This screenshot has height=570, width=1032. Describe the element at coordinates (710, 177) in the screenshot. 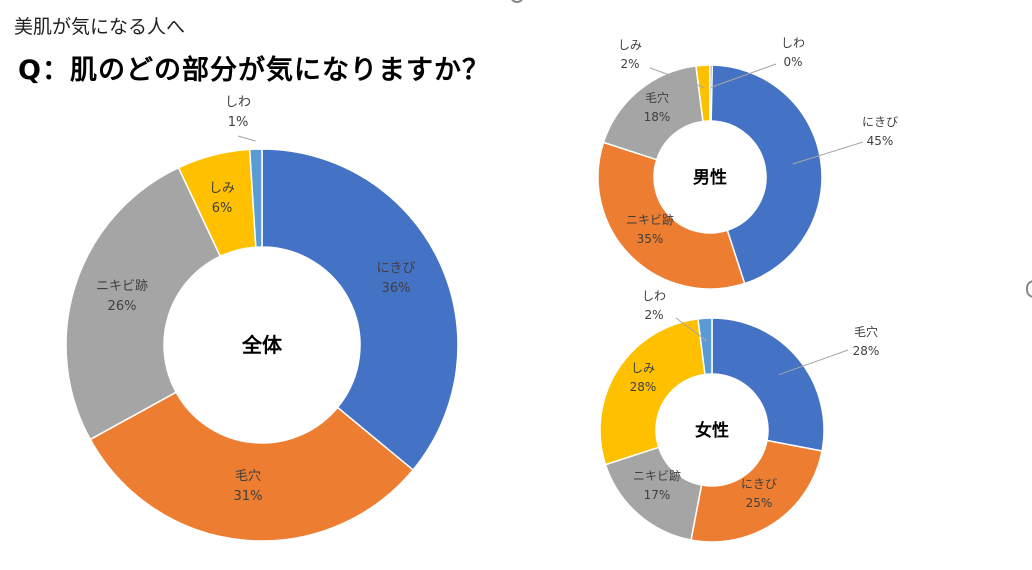

I see `chart-center-title: 男性` at that location.